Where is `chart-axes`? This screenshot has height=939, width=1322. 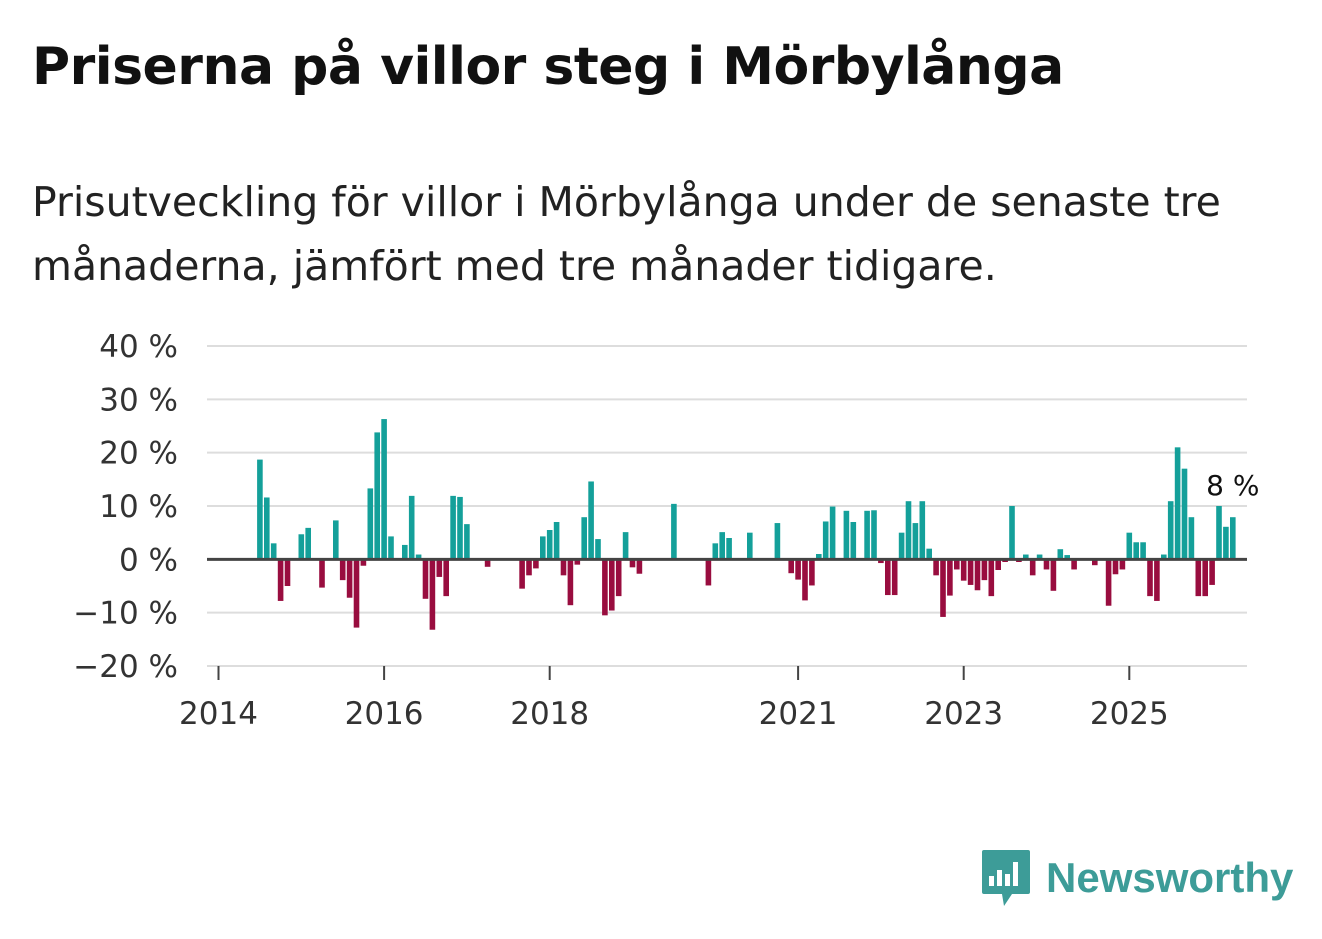
chart-axes is located at coordinates (727, 618).